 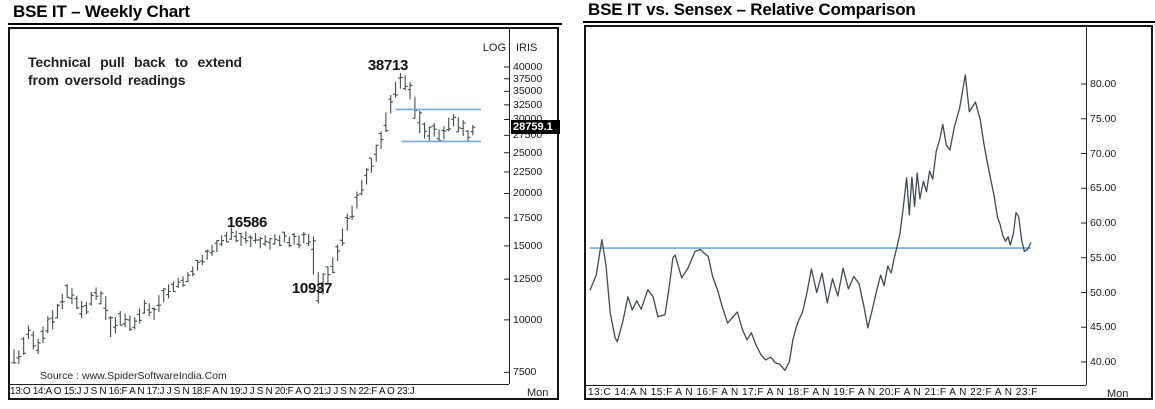 What do you see at coordinates (1103, 153) in the screenshot?
I see `right-y-axis-label: 70.00` at bounding box center [1103, 153].